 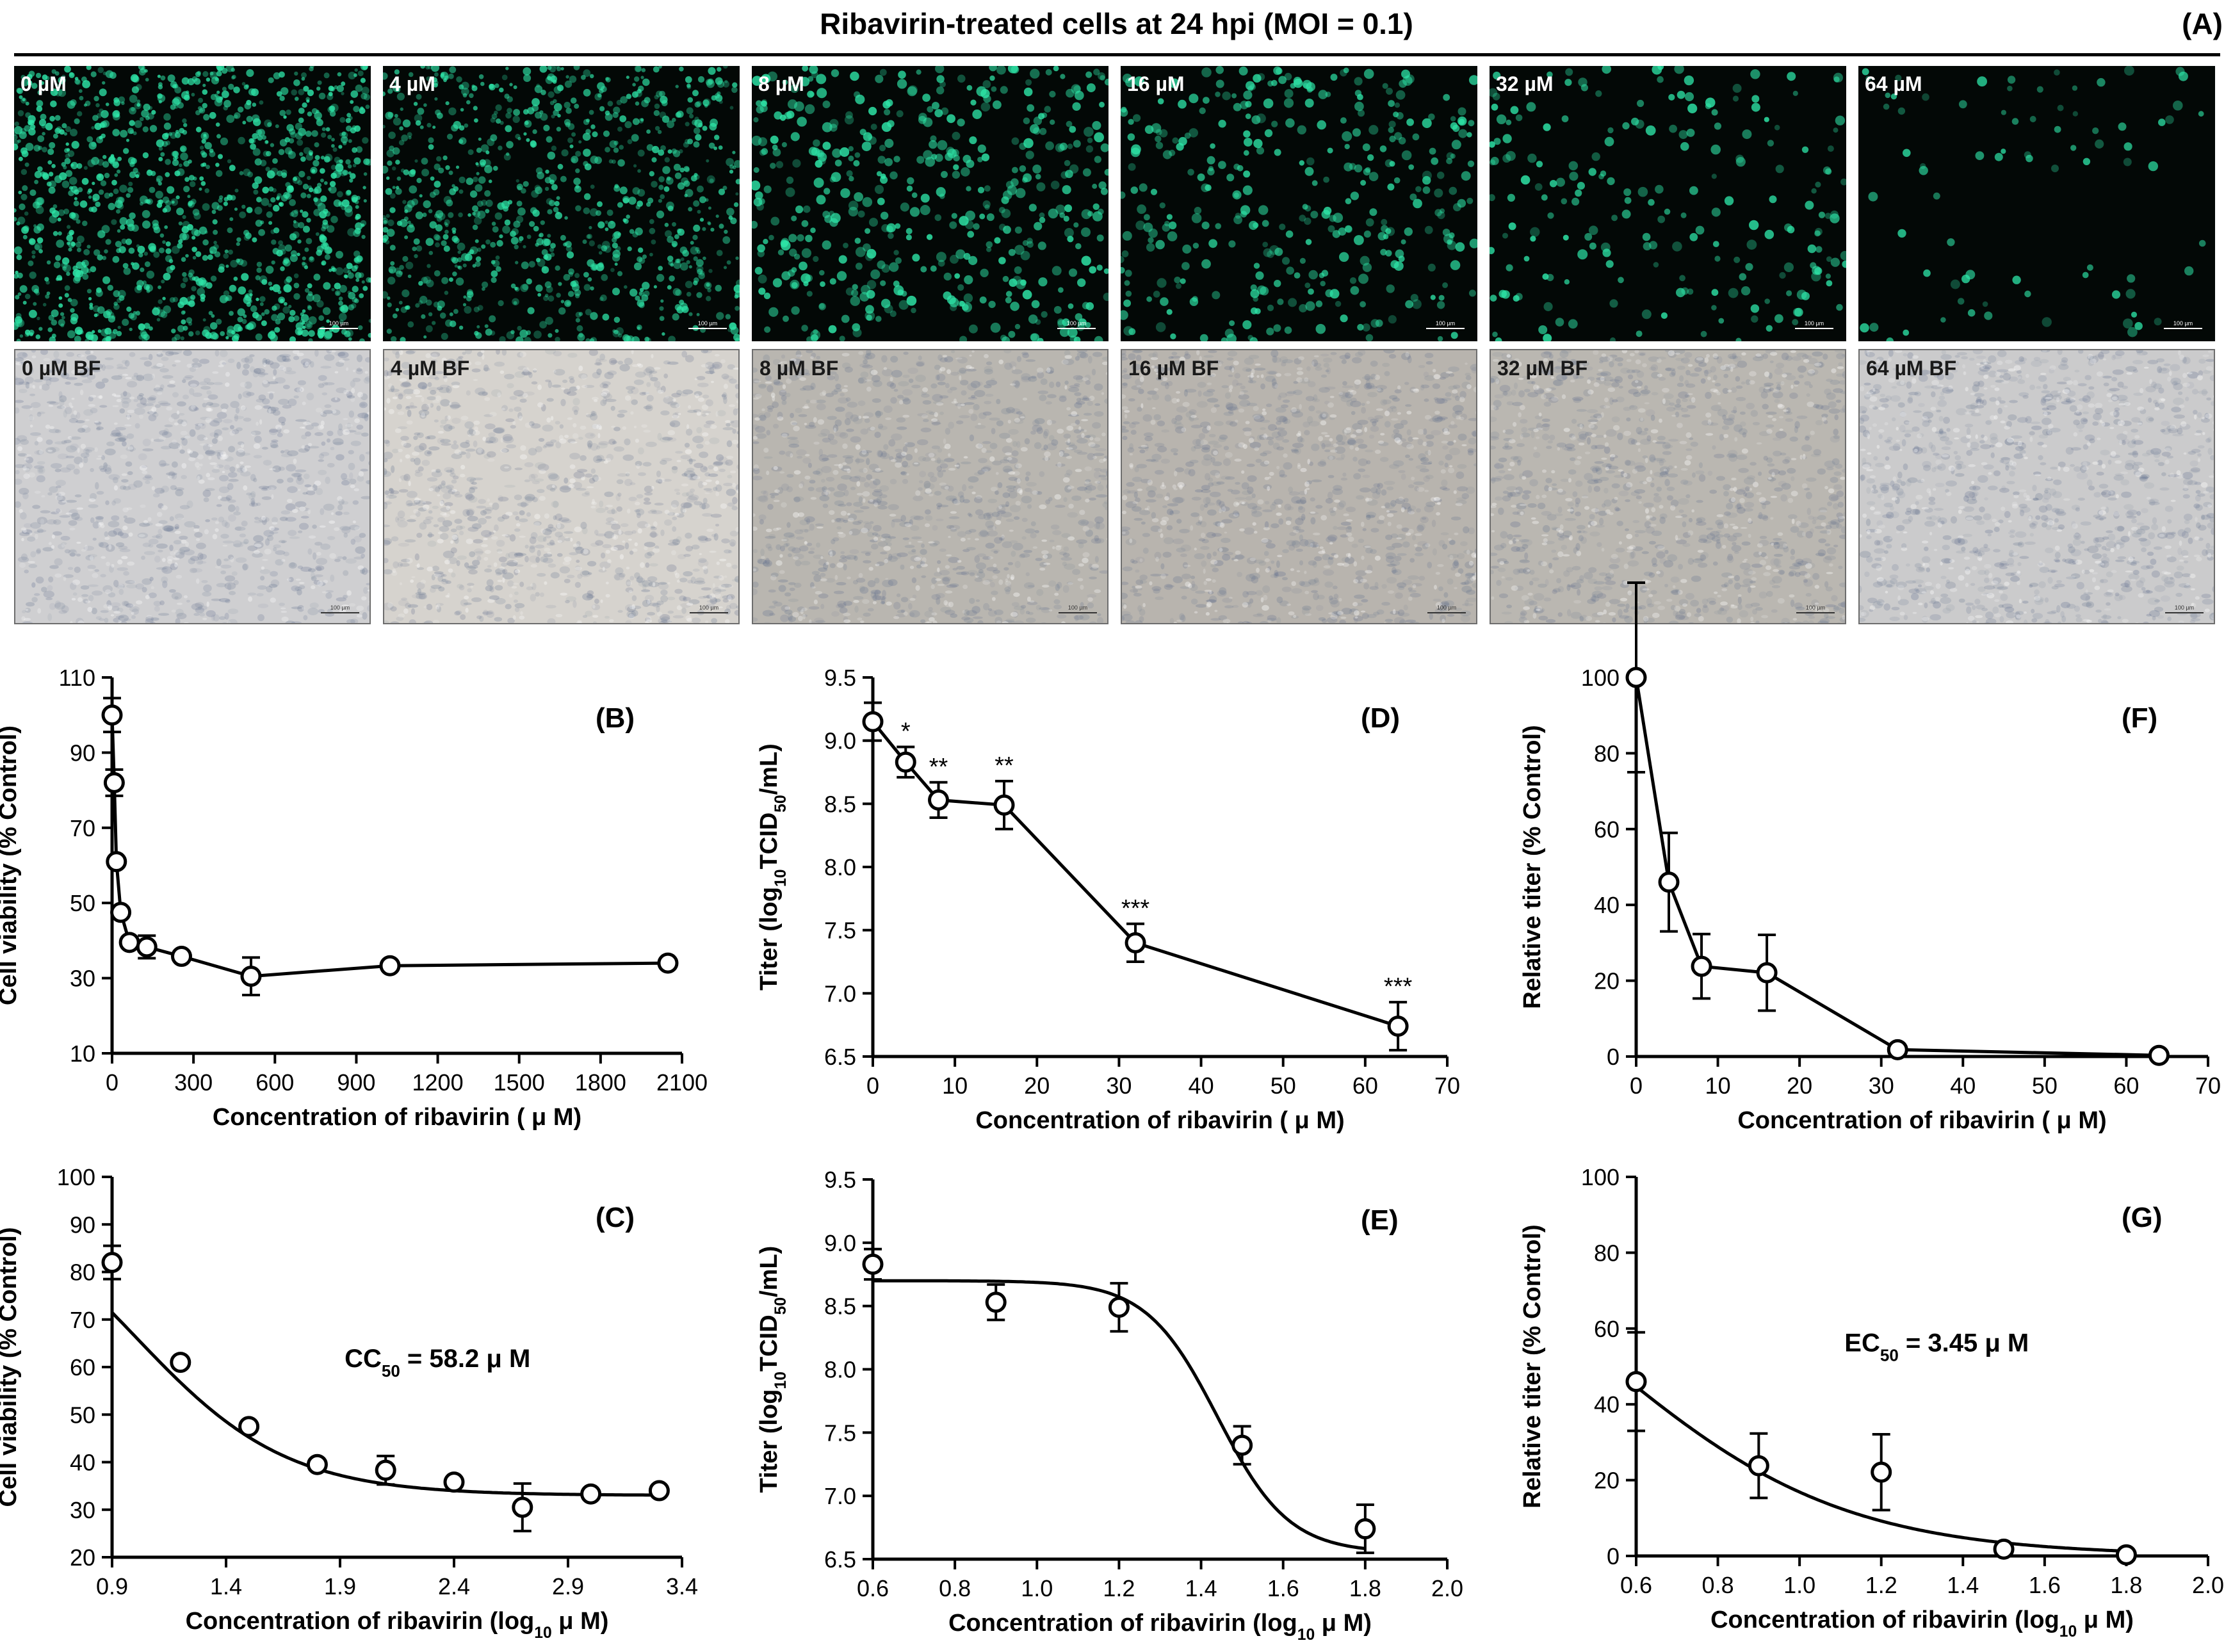 What do you see at coordinates (112, 1082) in the screenshot?
I see `x-tick-label: 0` at bounding box center [112, 1082].